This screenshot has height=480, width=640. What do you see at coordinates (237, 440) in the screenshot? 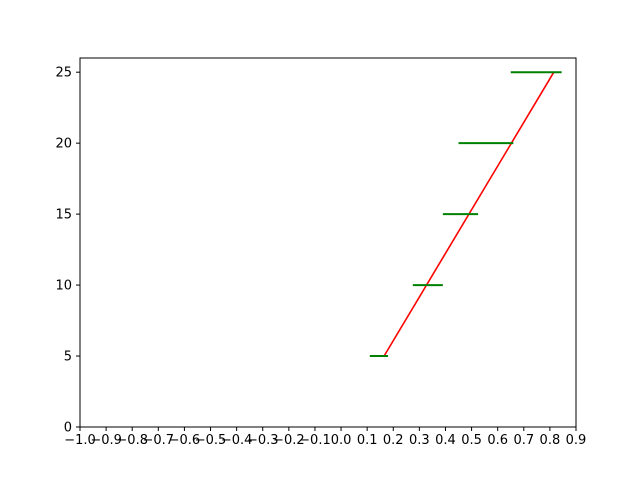
I see `x-tick-label: −0.4` at bounding box center [237, 440].